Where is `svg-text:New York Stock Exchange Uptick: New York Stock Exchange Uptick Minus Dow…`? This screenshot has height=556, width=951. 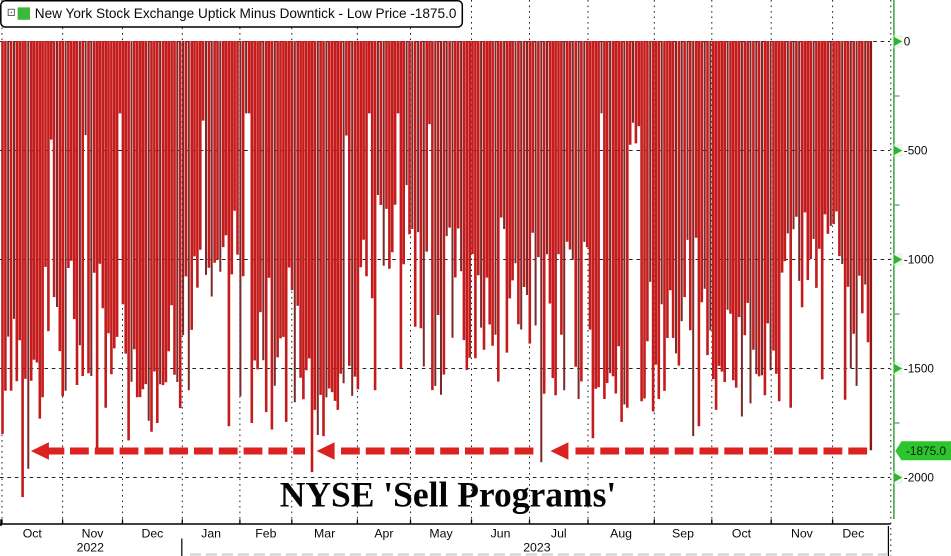
svg-text:New York Stock Exchange Uptick: New York Stock Exchange Uptick Minus Dow… is located at coordinates (246, 13).